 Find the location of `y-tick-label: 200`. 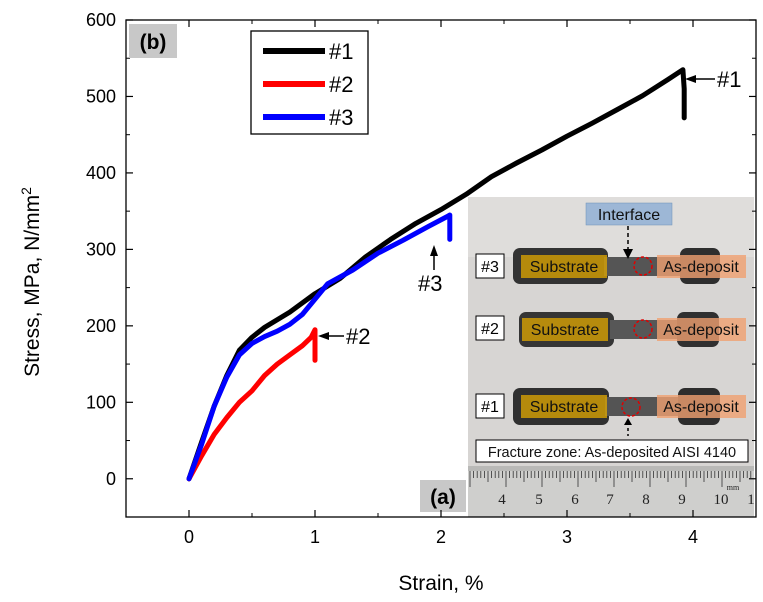

y-tick-label: 200 is located at coordinates (101, 326).